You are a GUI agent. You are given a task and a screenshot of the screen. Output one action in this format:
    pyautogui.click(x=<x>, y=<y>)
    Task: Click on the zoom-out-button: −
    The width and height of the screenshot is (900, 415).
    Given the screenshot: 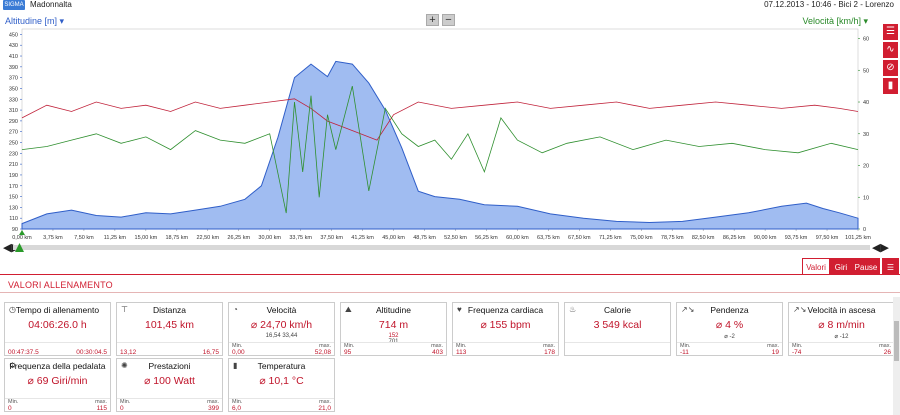 What is the action you would take?
    pyautogui.click(x=448, y=20)
    